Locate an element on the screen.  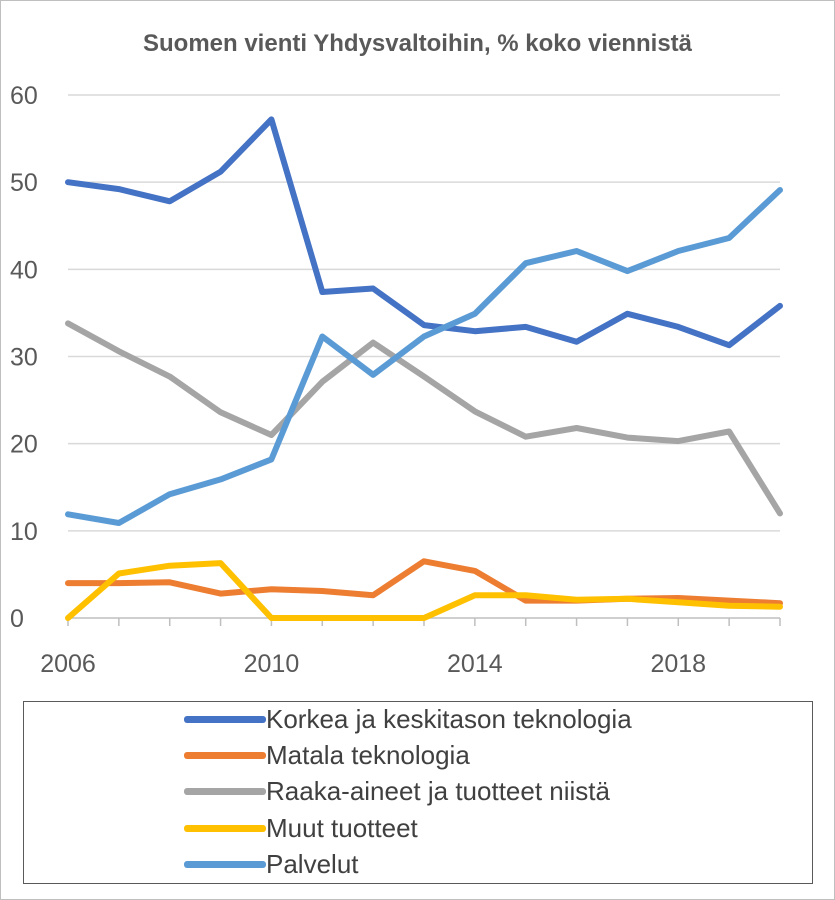
legend-item: Raaka-aineet ja tuotteet niistä is located at coordinates (418, 791).